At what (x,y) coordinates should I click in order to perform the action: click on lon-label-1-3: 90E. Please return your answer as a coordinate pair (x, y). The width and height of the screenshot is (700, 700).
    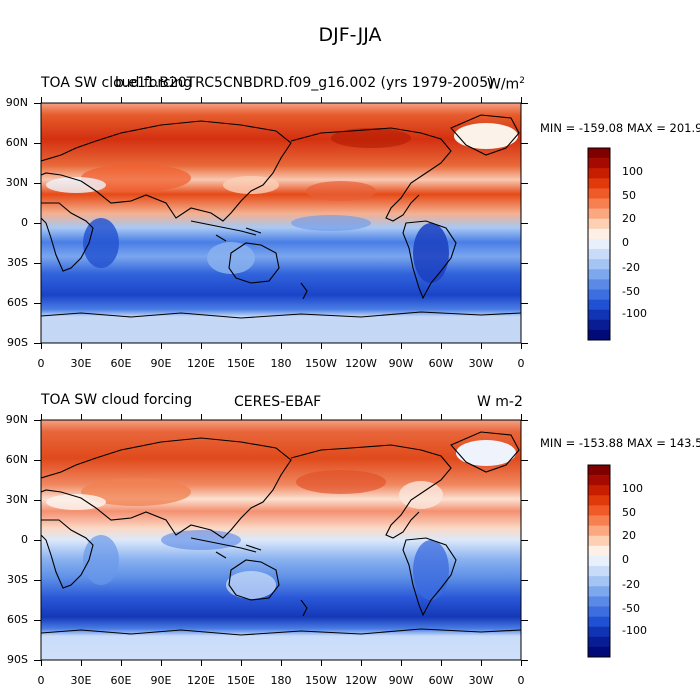
    Looking at the image, I should click on (161, 680).